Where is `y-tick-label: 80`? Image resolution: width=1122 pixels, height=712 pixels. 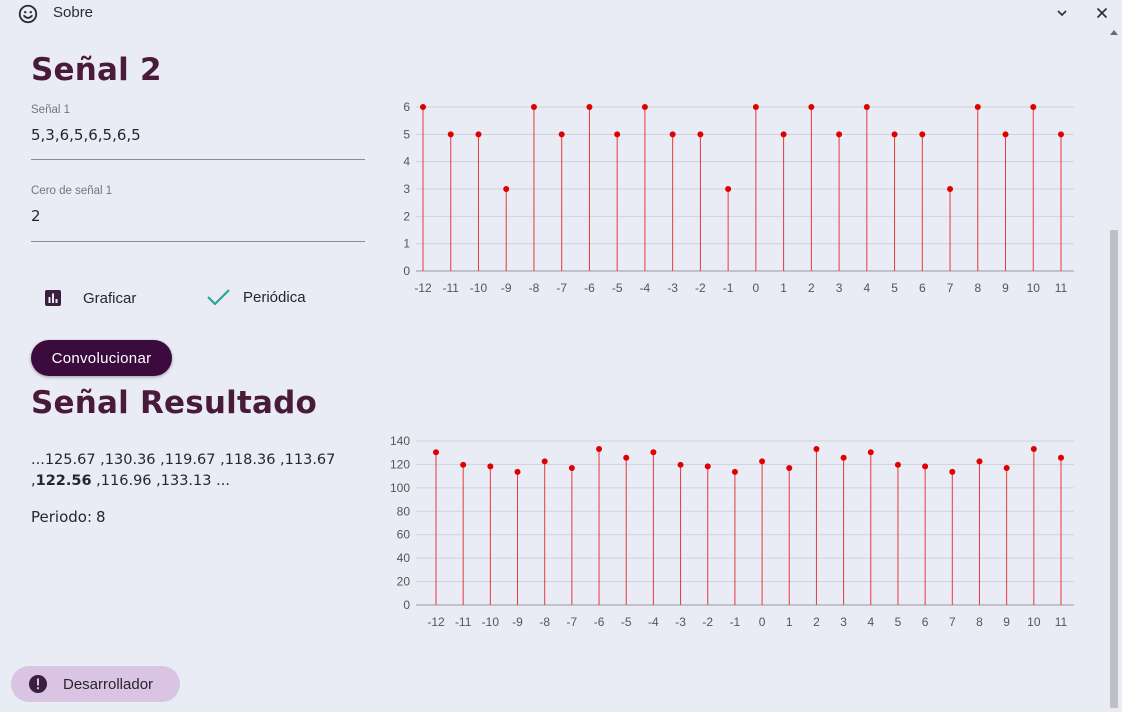
y-tick-label: 80 is located at coordinates (404, 511).